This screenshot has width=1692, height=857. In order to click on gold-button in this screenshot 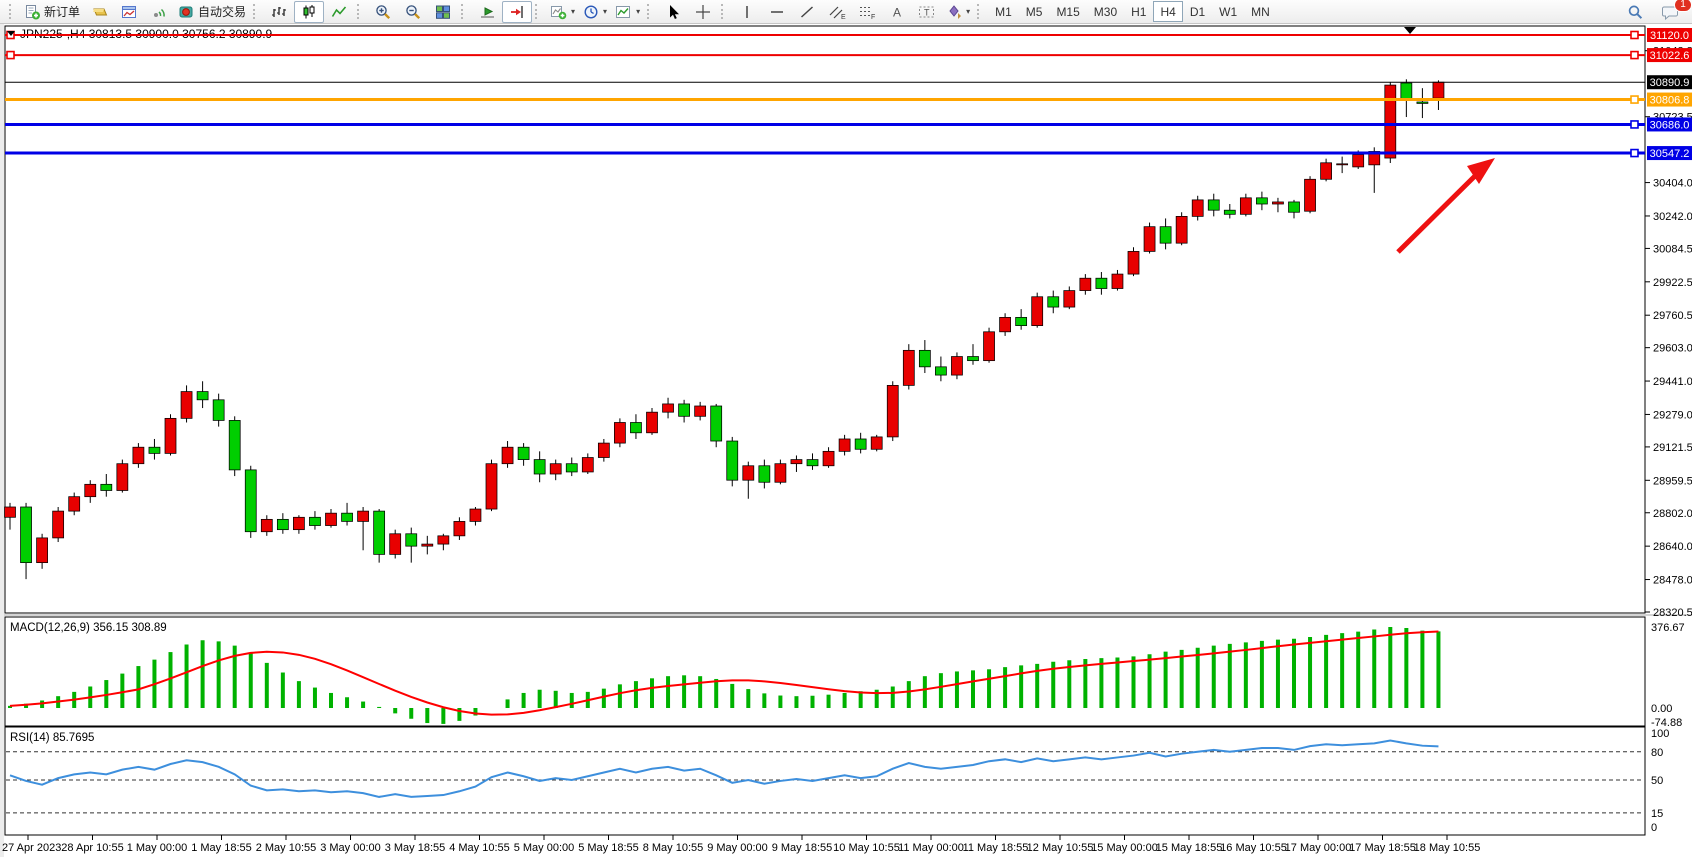, I will do `click(99, 12)`.